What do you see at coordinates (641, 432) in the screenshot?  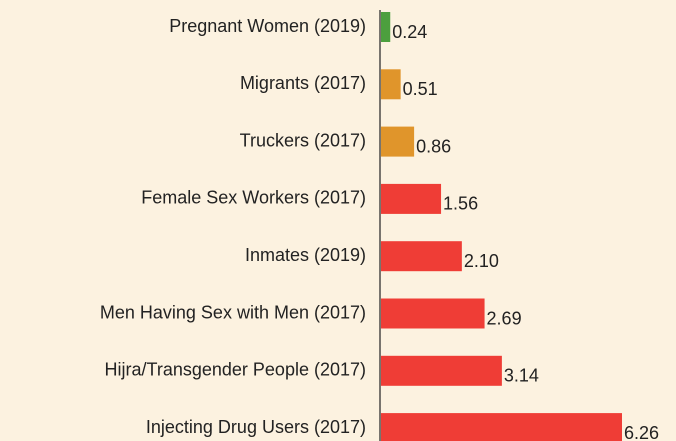 I see `value-label: 6.26` at bounding box center [641, 432].